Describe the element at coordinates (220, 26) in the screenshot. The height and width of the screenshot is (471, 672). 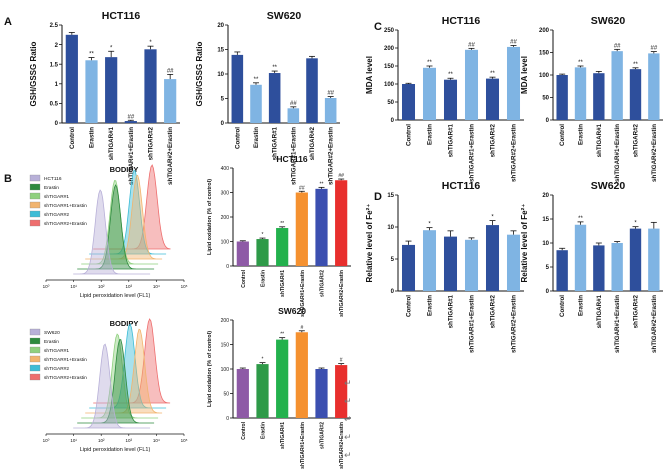
I see `y-tick-label: 20` at that location.